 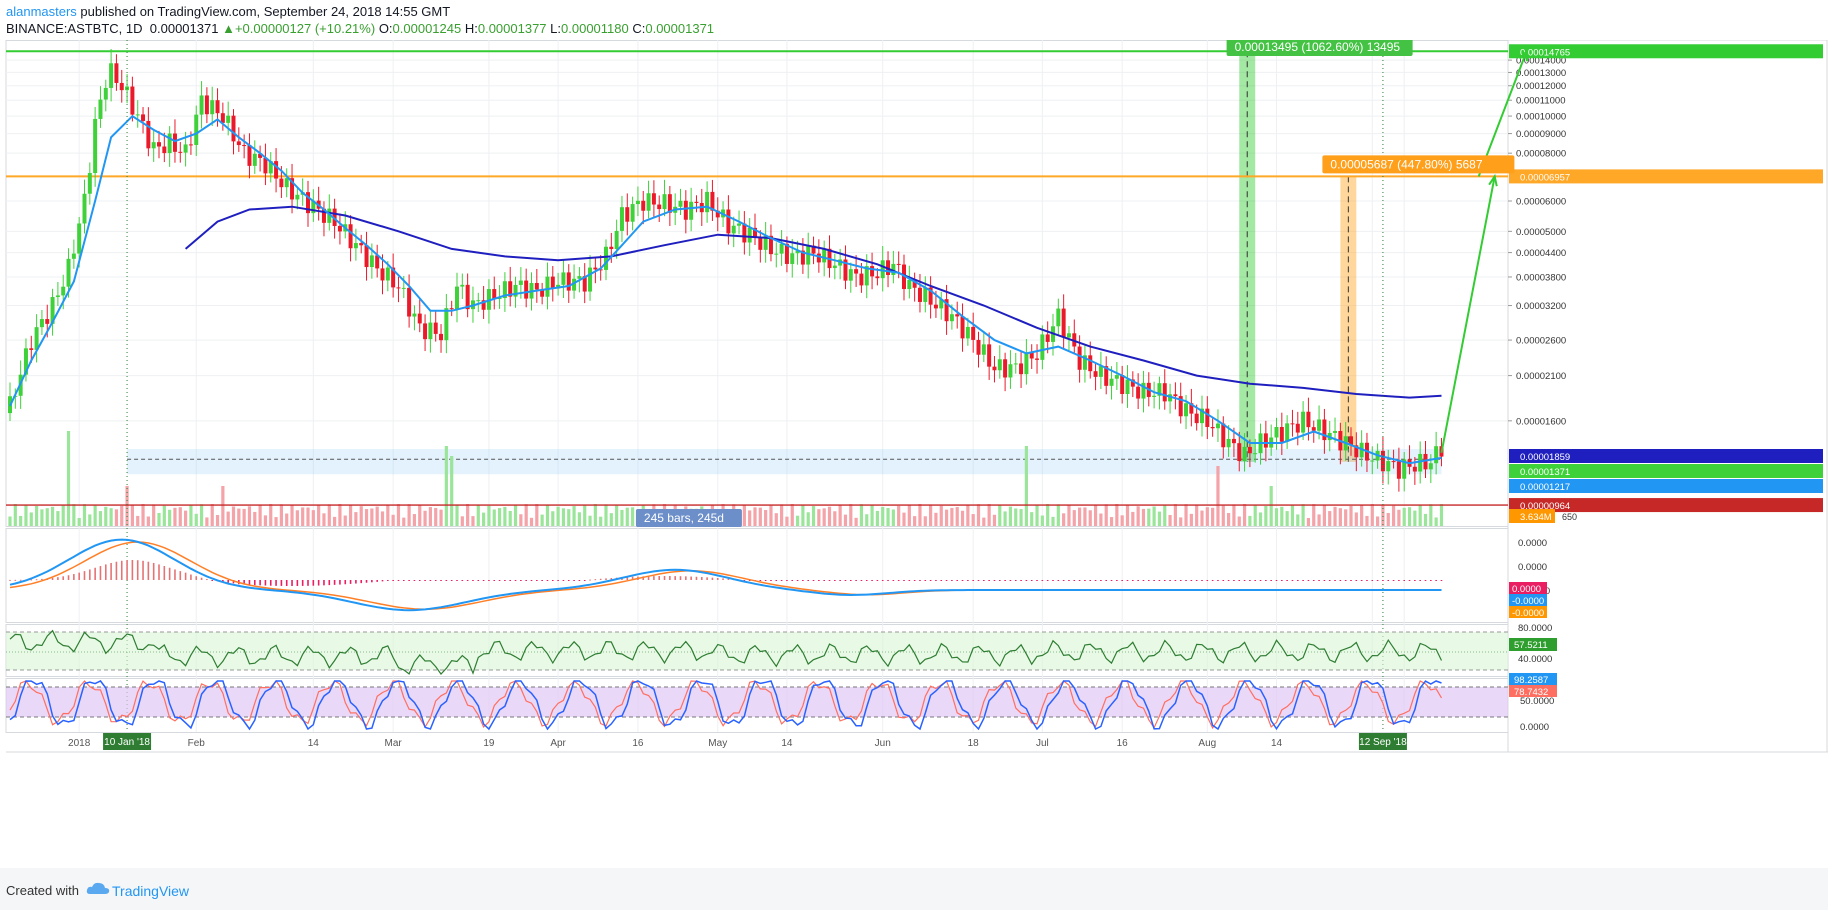 What do you see at coordinates (151, 891) in the screenshot?
I see `tradingview-brand: TradingView` at bounding box center [151, 891].